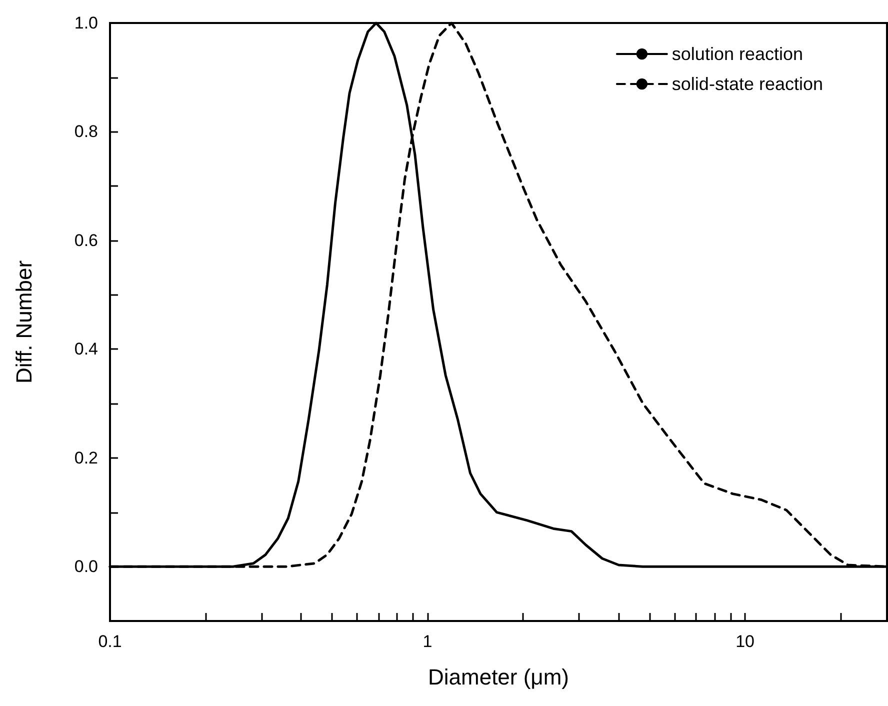 The image size is (888, 706). What do you see at coordinates (86, 349) in the screenshot?
I see `y-tick-label: 0.4` at bounding box center [86, 349].